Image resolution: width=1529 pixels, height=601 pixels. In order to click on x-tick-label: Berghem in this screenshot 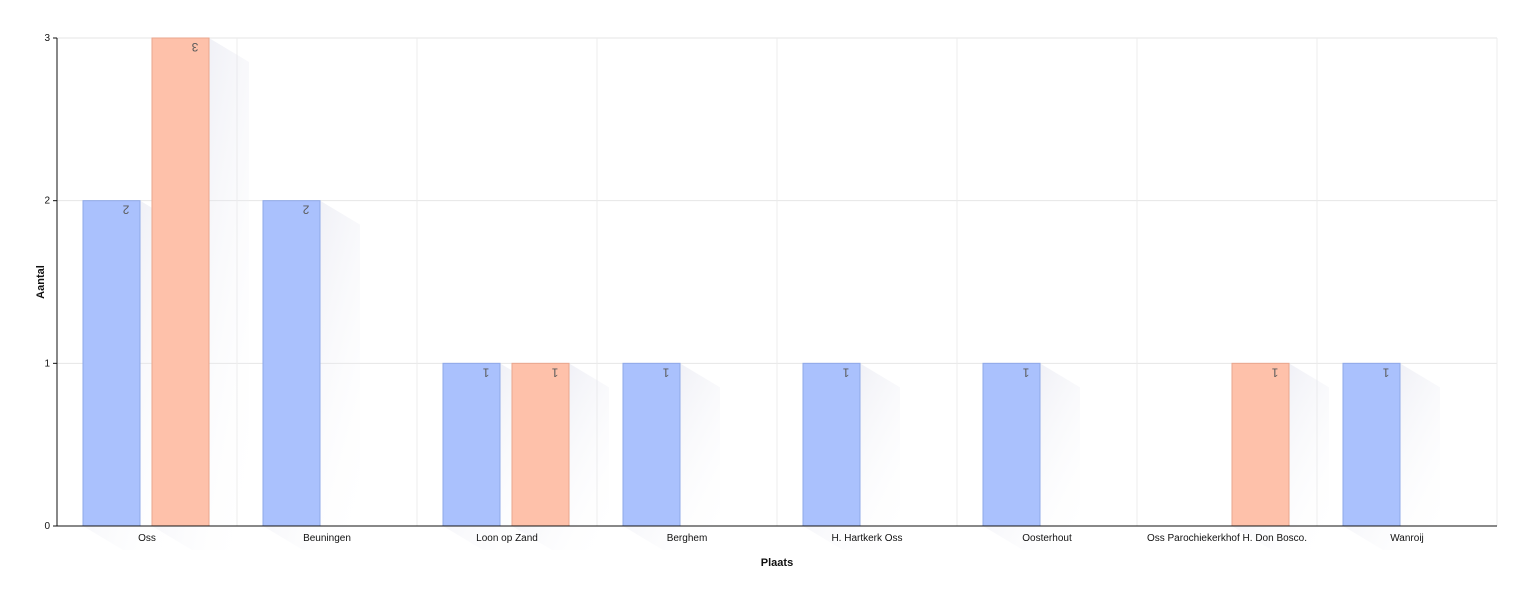, I will do `click(687, 538)`.